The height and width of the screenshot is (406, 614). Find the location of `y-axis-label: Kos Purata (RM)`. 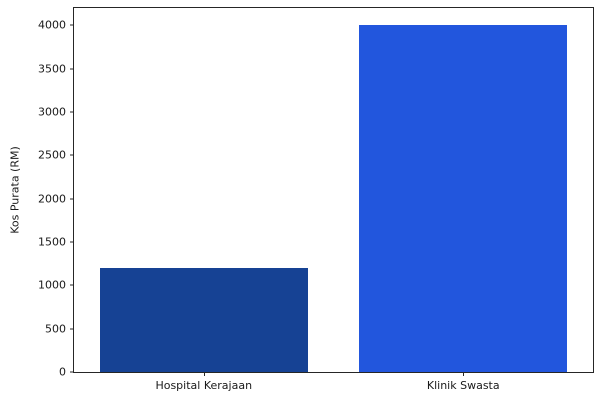

y-axis-label: Kos Purata (RM) is located at coordinates (15, 190).